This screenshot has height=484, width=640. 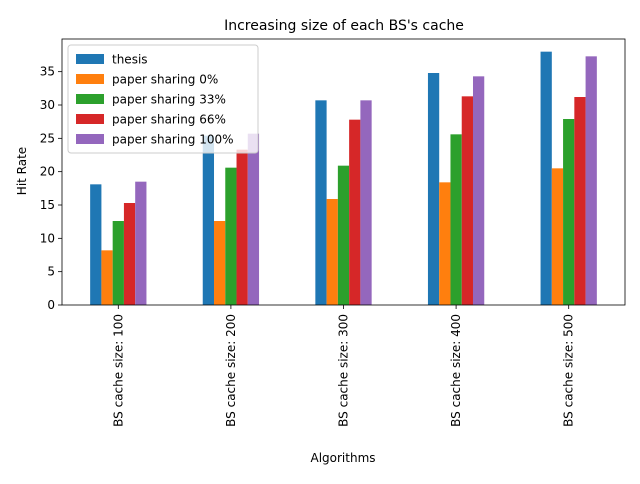 I want to click on y-tick-label: 5, so click(x=51, y=272).